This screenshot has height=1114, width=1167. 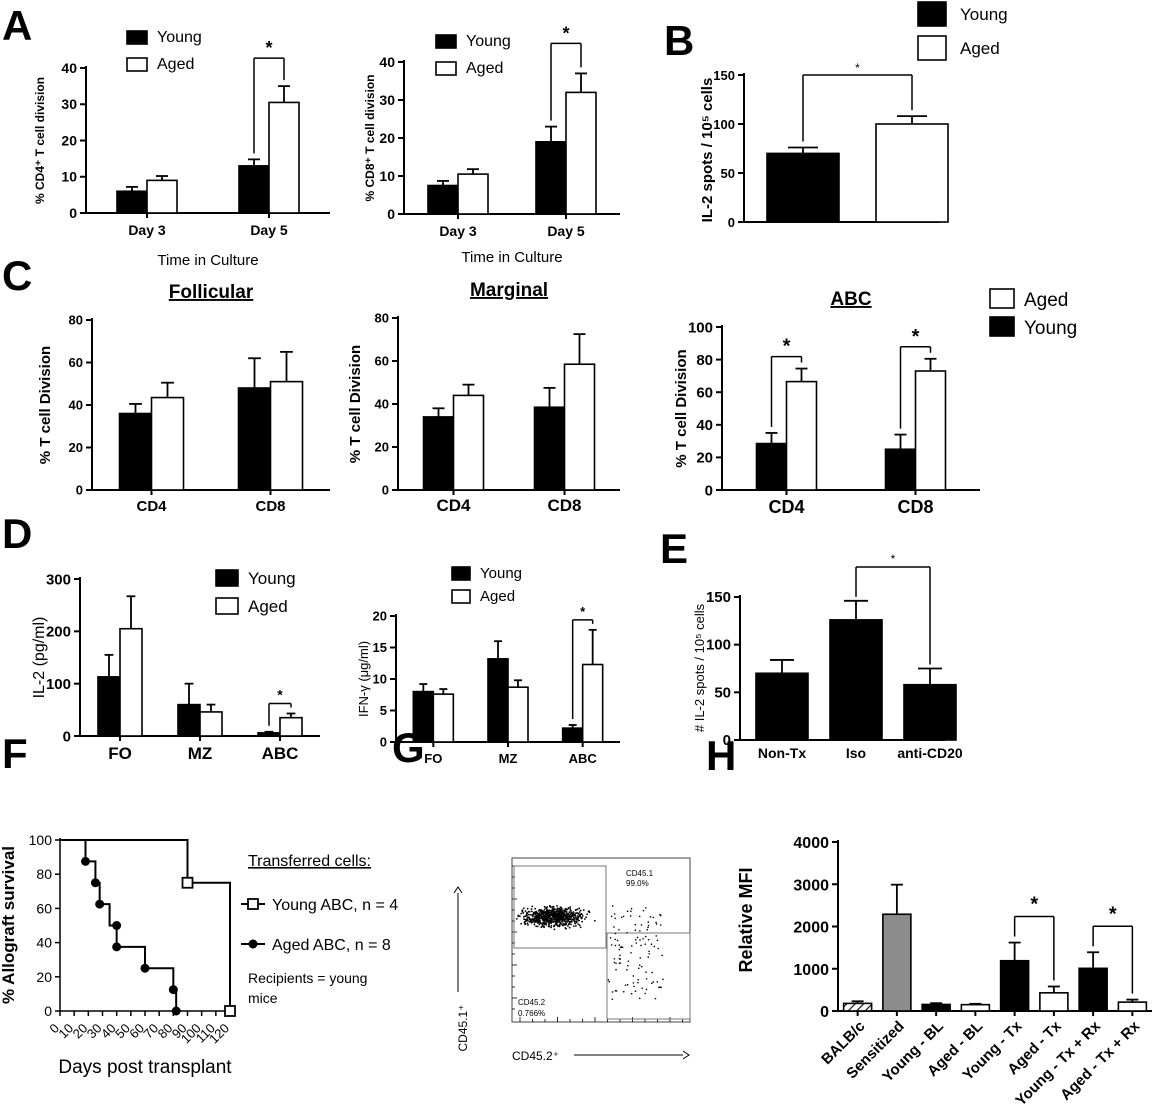 I want to click on panel-letter-D: D, so click(x=17, y=533).